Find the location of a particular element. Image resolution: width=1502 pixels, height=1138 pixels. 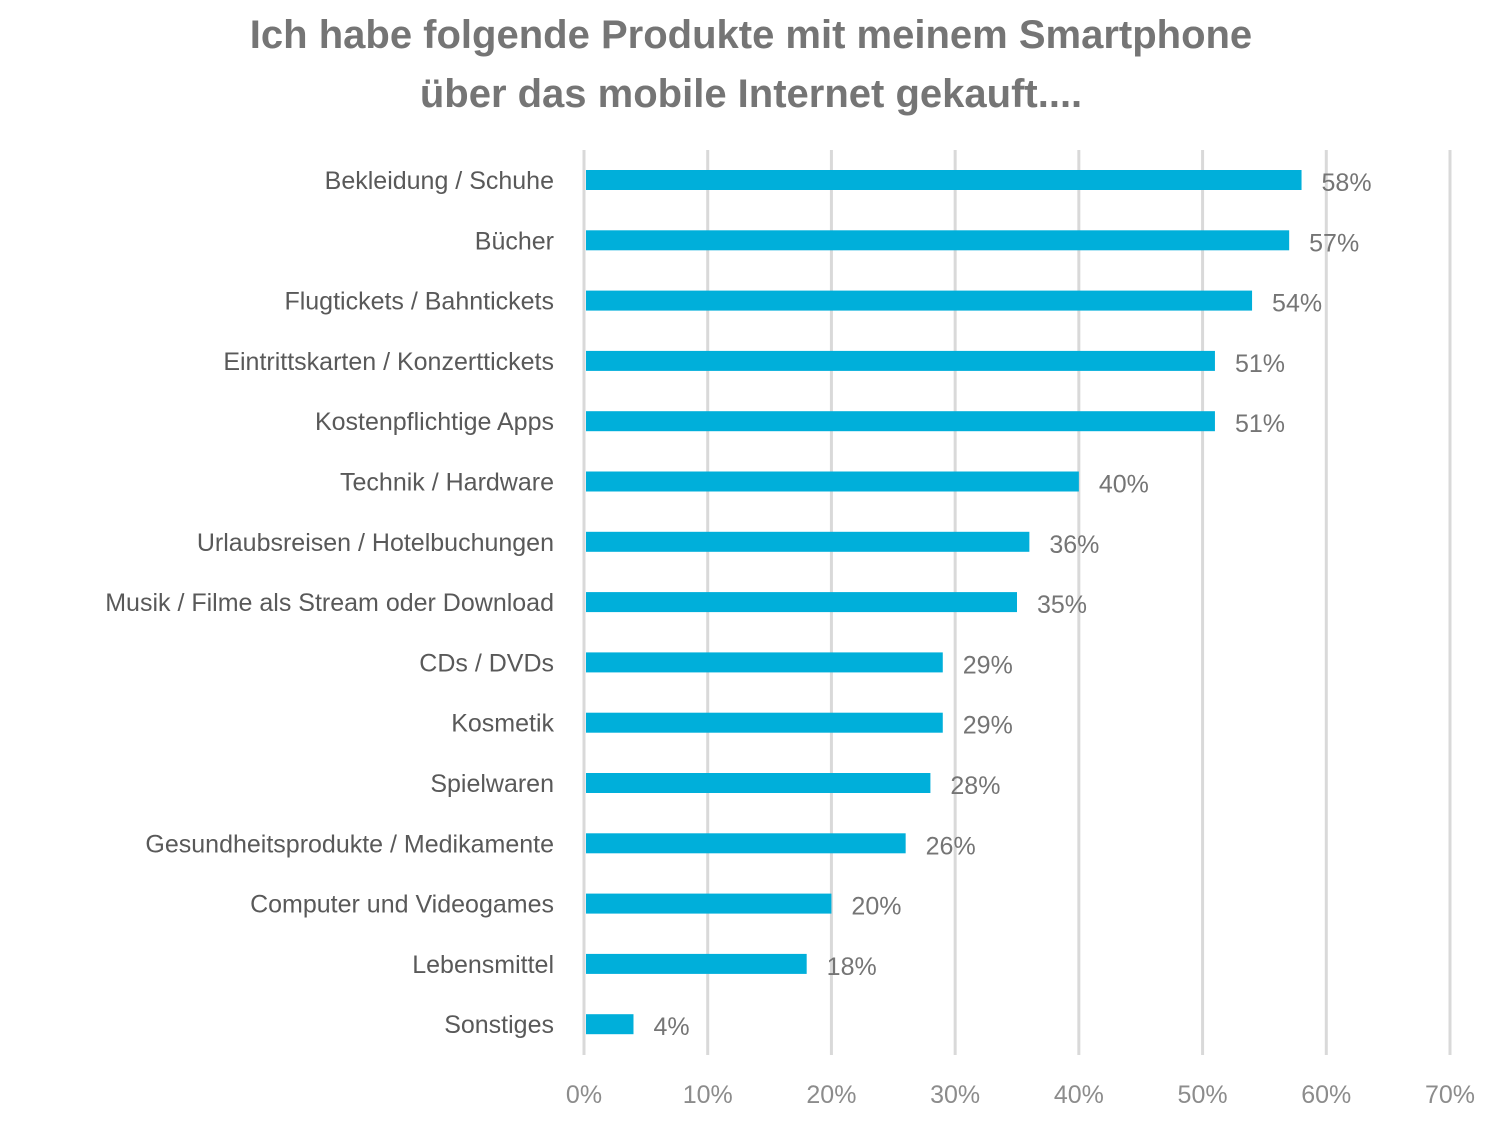

x-tick-label: 20% is located at coordinates (831, 1095).